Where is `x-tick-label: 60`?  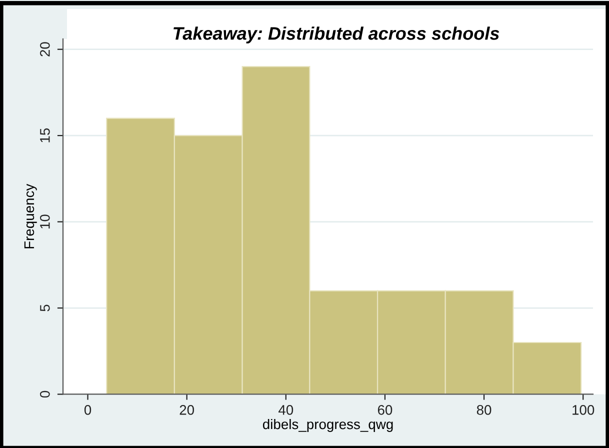 x-tick-label: 60 is located at coordinates (385, 410).